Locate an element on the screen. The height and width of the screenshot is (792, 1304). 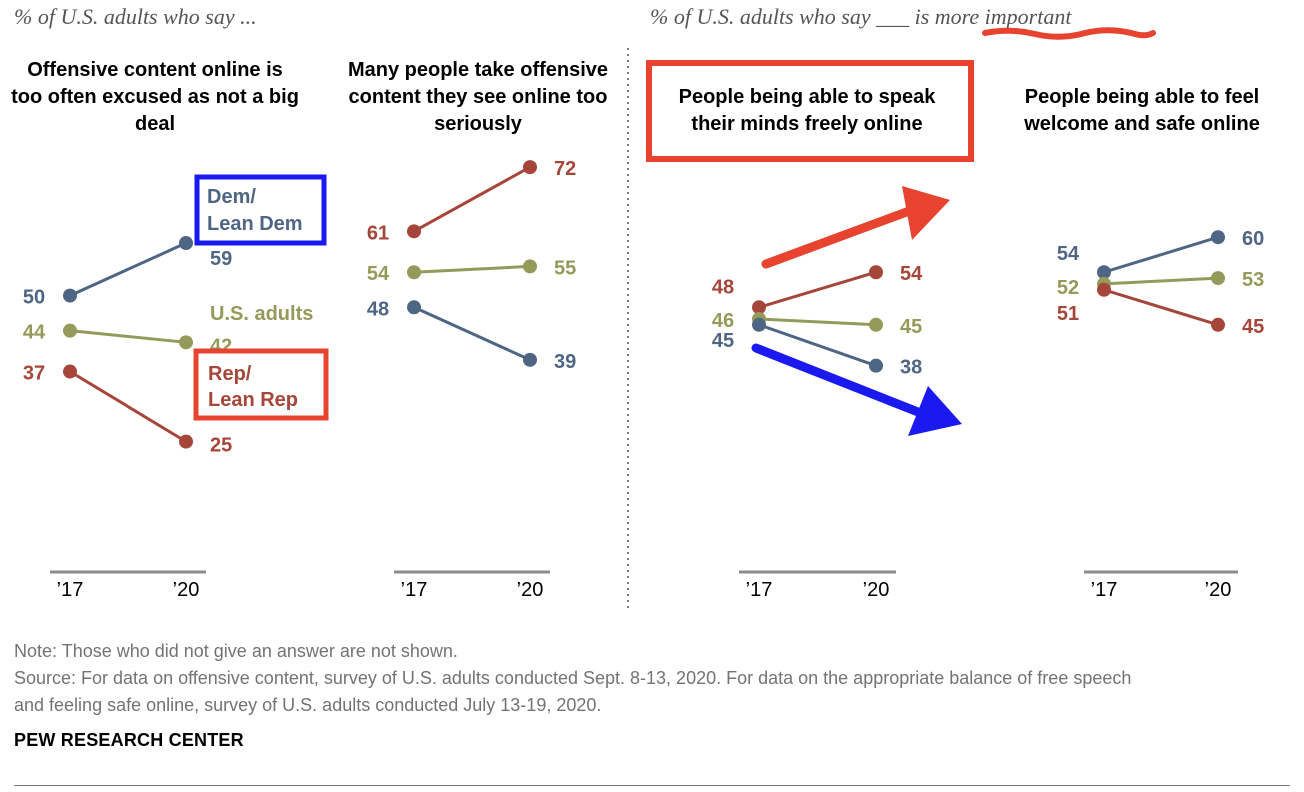
value-label: 42 is located at coordinates (221, 346).